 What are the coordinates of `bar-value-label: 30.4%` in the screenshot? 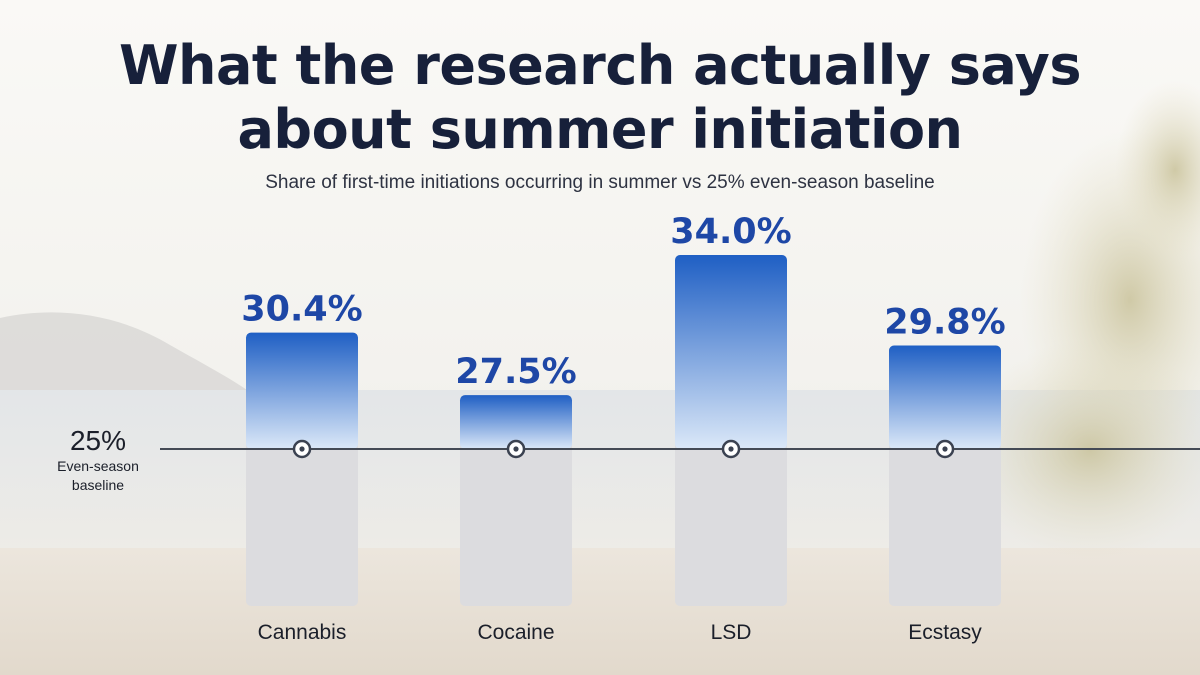 It's located at (301, 310).